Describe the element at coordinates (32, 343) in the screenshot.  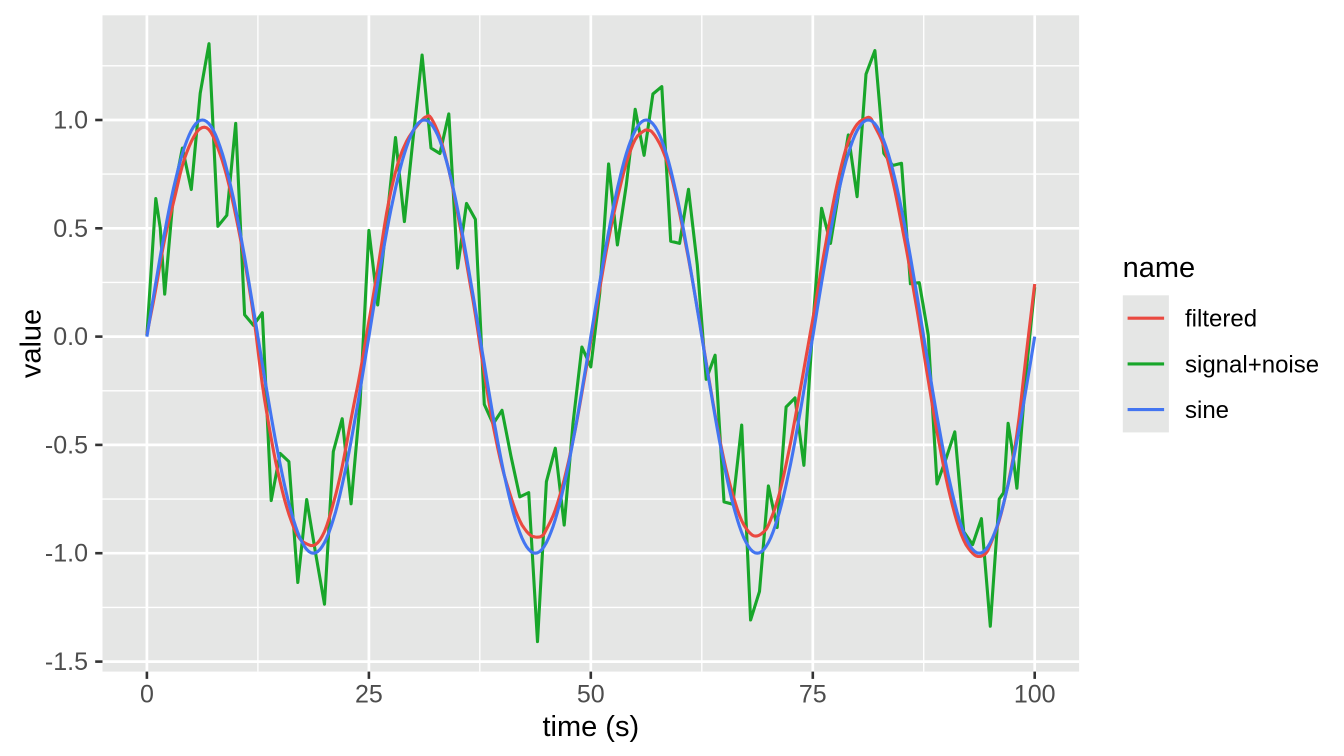
I see `svg-text: value` at that location.